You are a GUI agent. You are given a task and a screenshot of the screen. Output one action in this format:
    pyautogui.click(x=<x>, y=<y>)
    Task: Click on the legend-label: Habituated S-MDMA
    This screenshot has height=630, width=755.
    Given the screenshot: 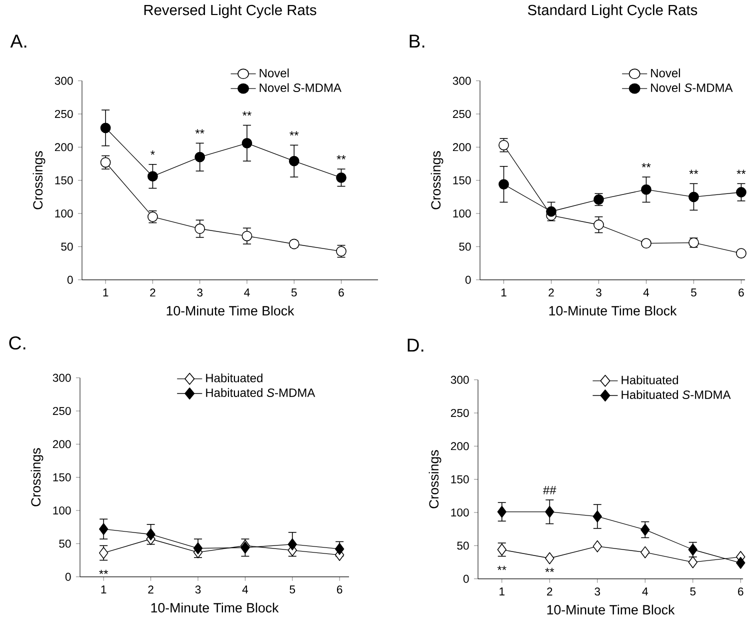 What is the action you would take?
    pyautogui.click(x=676, y=395)
    